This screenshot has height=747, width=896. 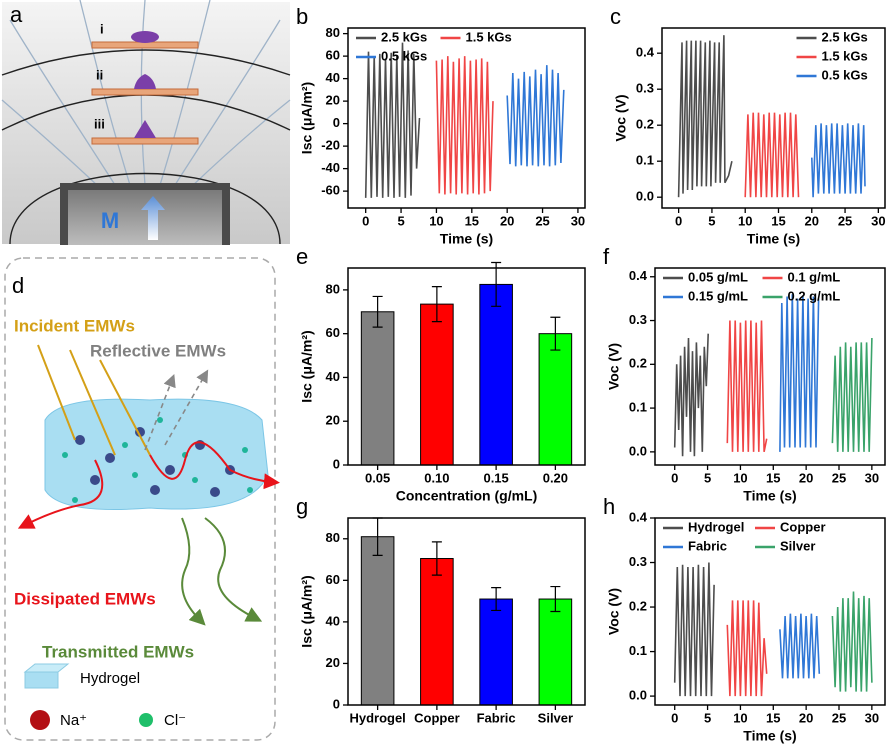 I want to click on legend-label: Cl⁻, so click(x=175, y=720).